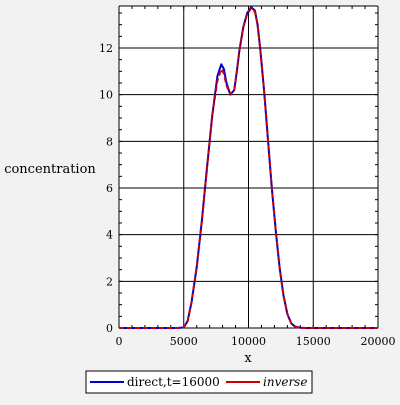 This screenshot has height=405, width=400. What do you see at coordinates (313, 341) in the screenshot?
I see `x-tick-label: 15000` at bounding box center [313, 341].